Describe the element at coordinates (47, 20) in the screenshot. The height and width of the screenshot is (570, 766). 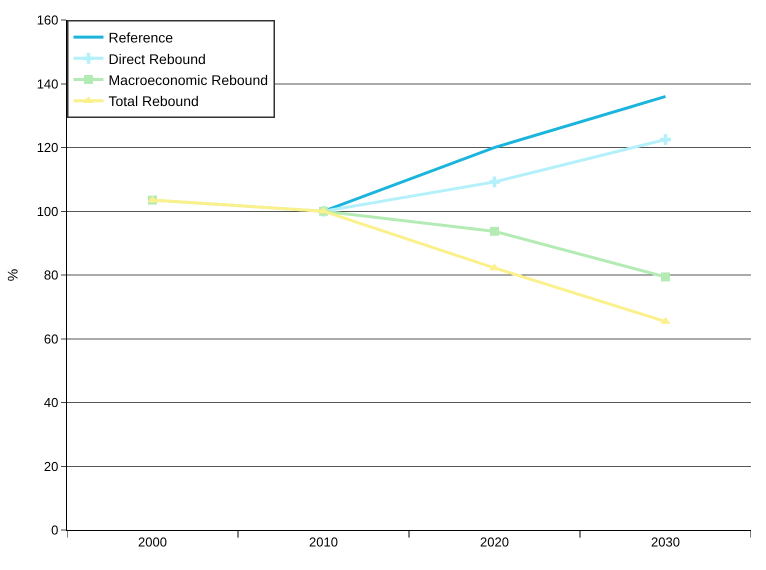
I see `y-tick-label: 160` at that location.